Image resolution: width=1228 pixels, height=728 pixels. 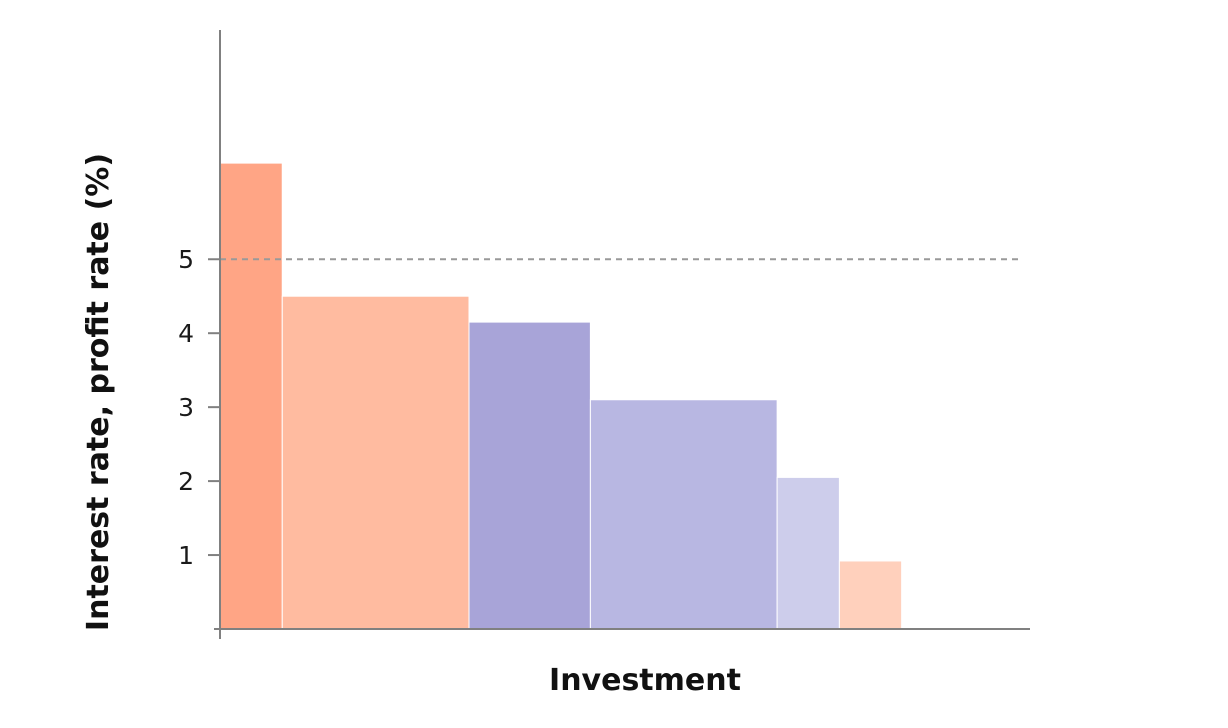 What do you see at coordinates (186, 333) in the screenshot?
I see `y-tick-label-4: 4` at bounding box center [186, 333].